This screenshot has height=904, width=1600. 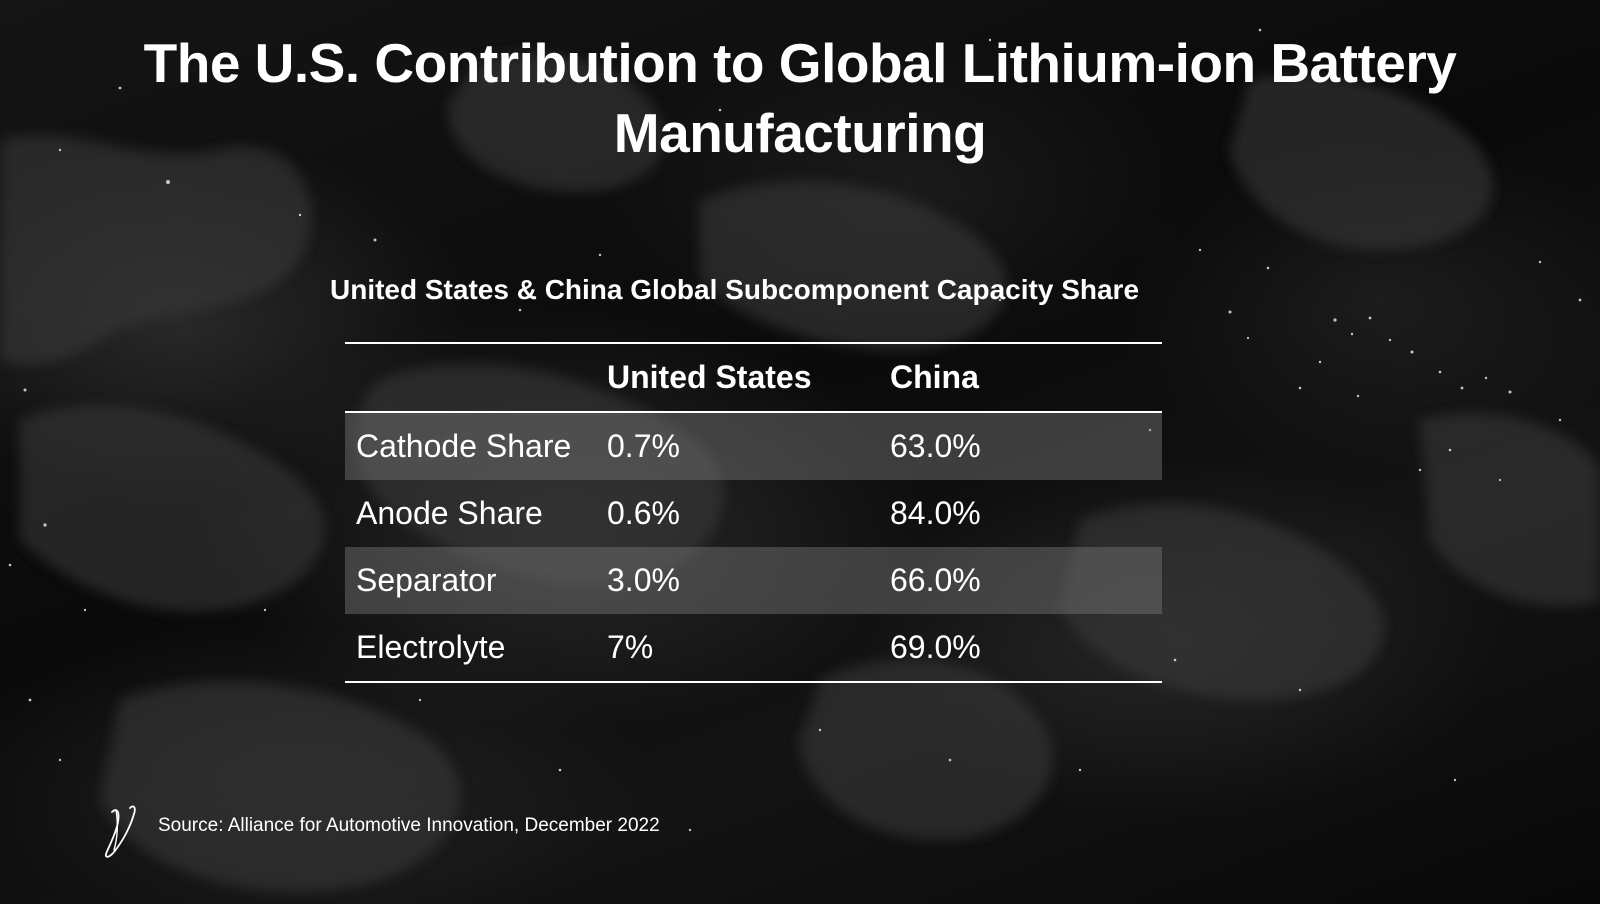 What do you see at coordinates (426, 580) in the screenshot?
I see `row-label: Separator` at bounding box center [426, 580].